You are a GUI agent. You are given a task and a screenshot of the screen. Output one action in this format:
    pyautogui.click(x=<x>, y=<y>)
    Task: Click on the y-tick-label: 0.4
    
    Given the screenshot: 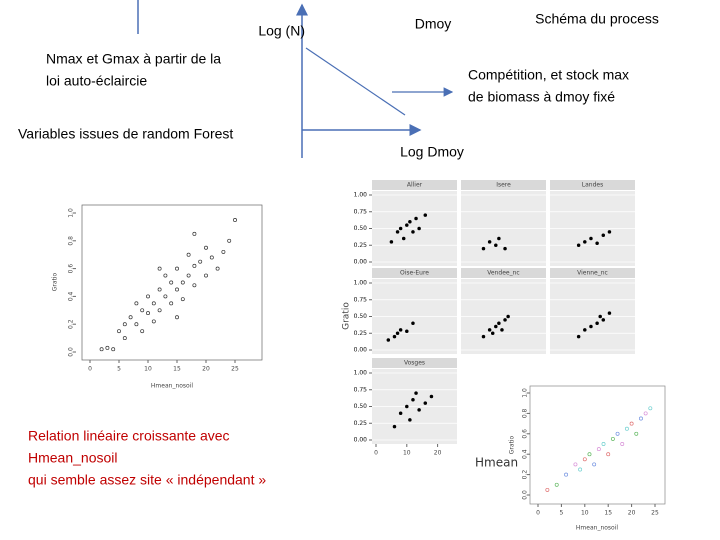 What is the action you would take?
    pyautogui.click(x=525, y=454)
    